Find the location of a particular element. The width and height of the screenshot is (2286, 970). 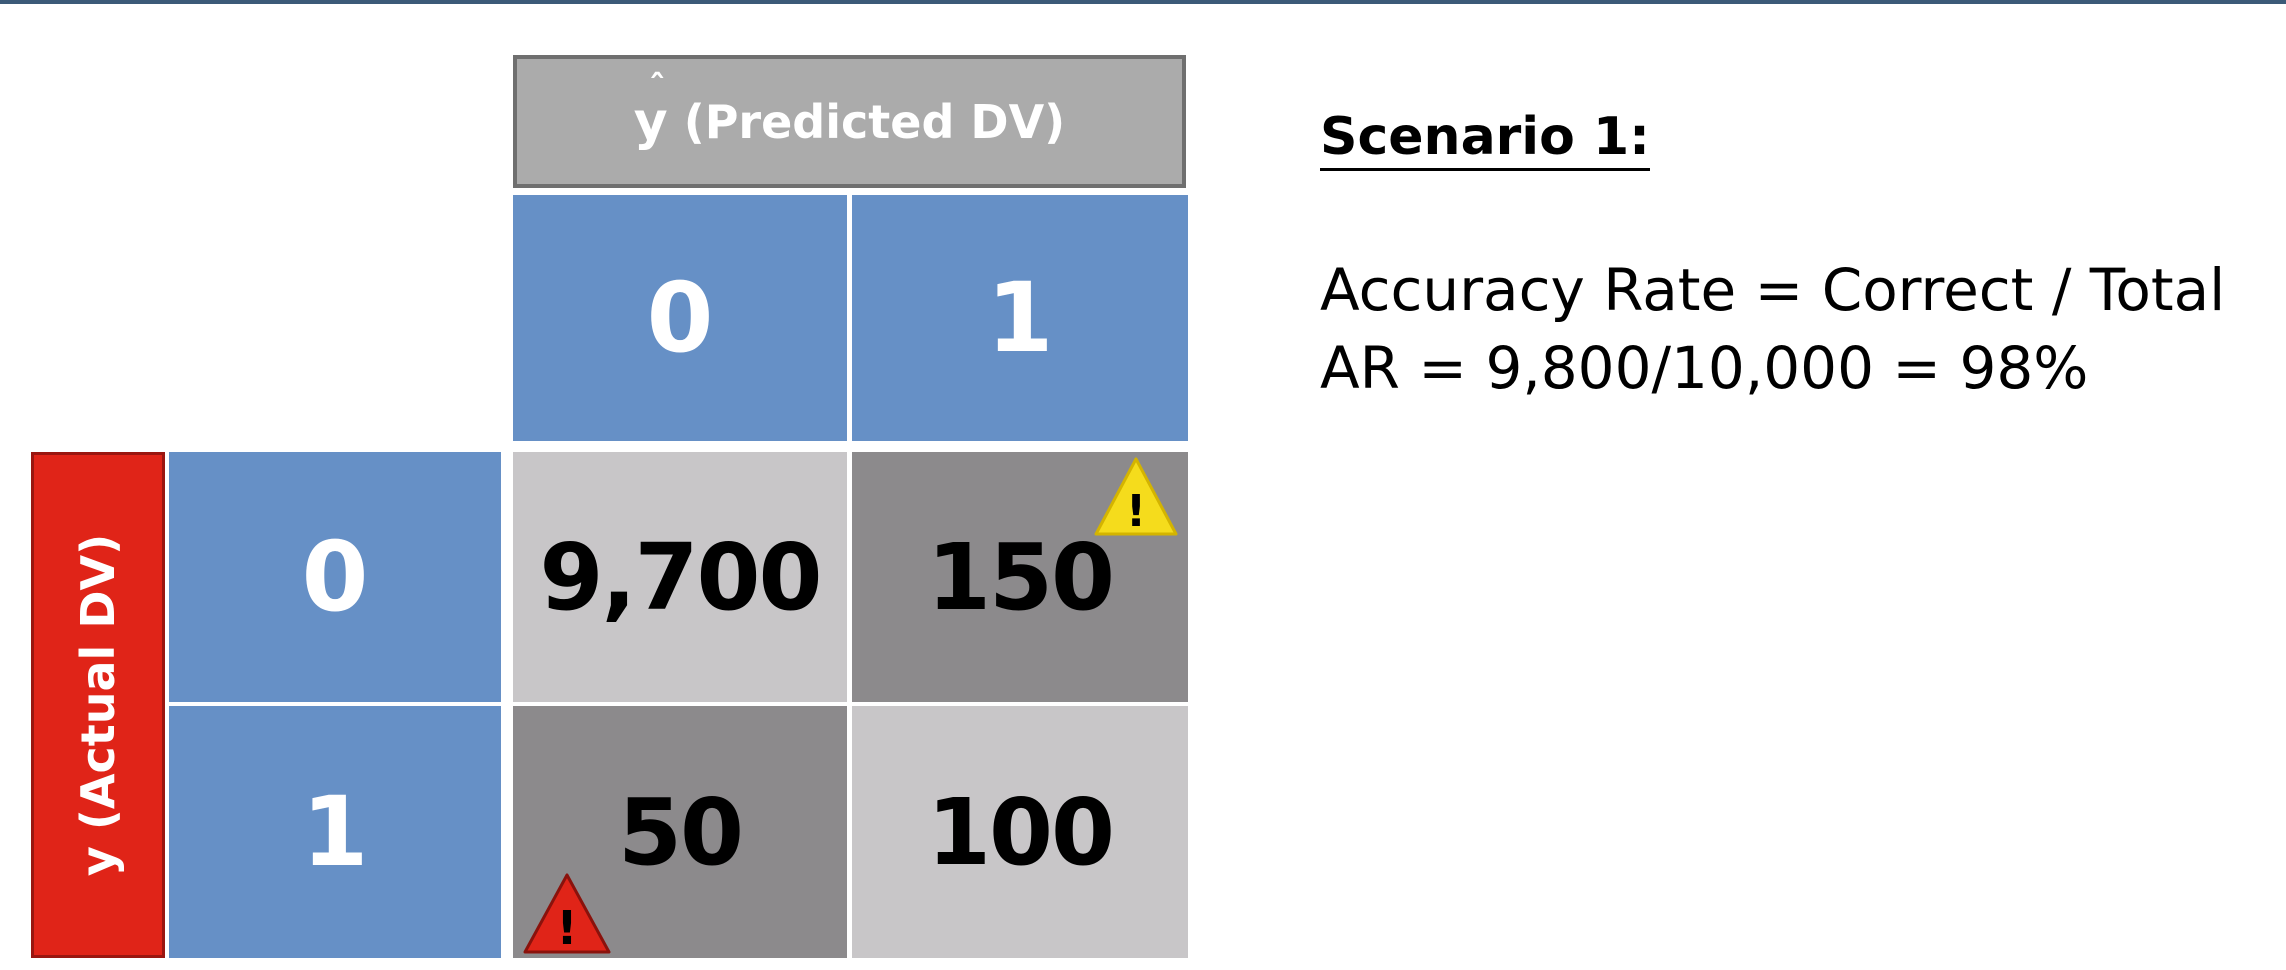

cell-true-positive: 100 is located at coordinates (1020, 832).